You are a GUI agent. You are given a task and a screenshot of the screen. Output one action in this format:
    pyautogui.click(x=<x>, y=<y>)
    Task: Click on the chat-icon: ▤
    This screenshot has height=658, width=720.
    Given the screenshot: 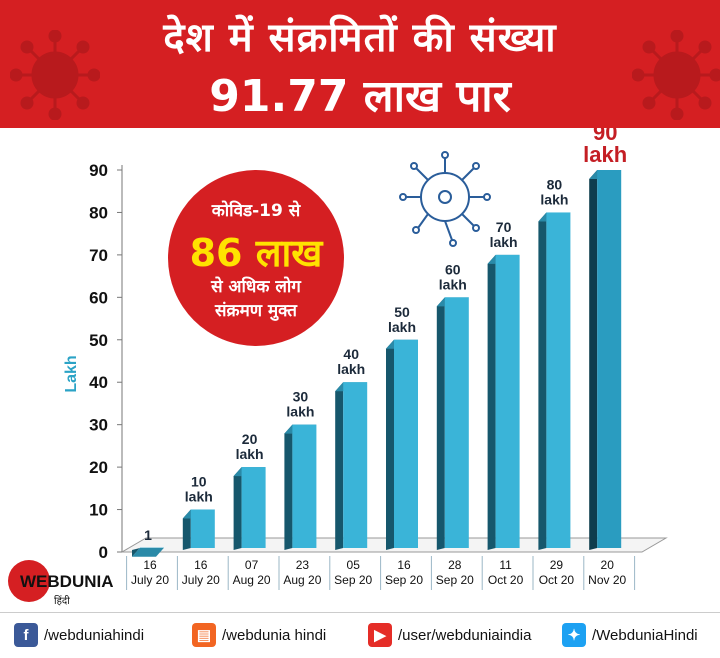 What is the action you would take?
    pyautogui.click(x=204, y=635)
    